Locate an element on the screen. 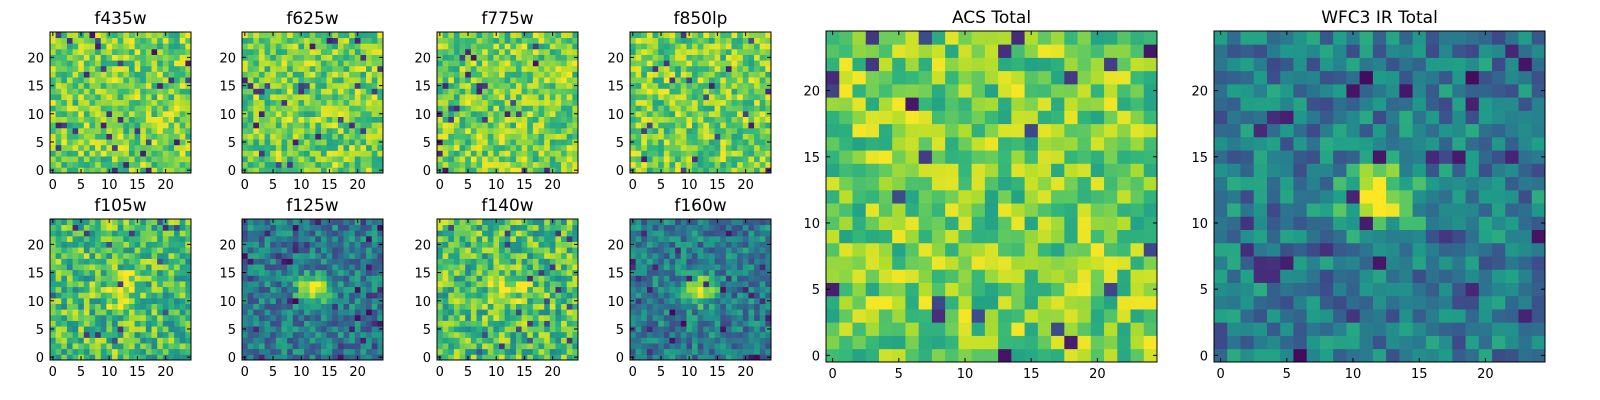 The image size is (1600, 400). y-tick-label: 0 is located at coordinates (40, 171).